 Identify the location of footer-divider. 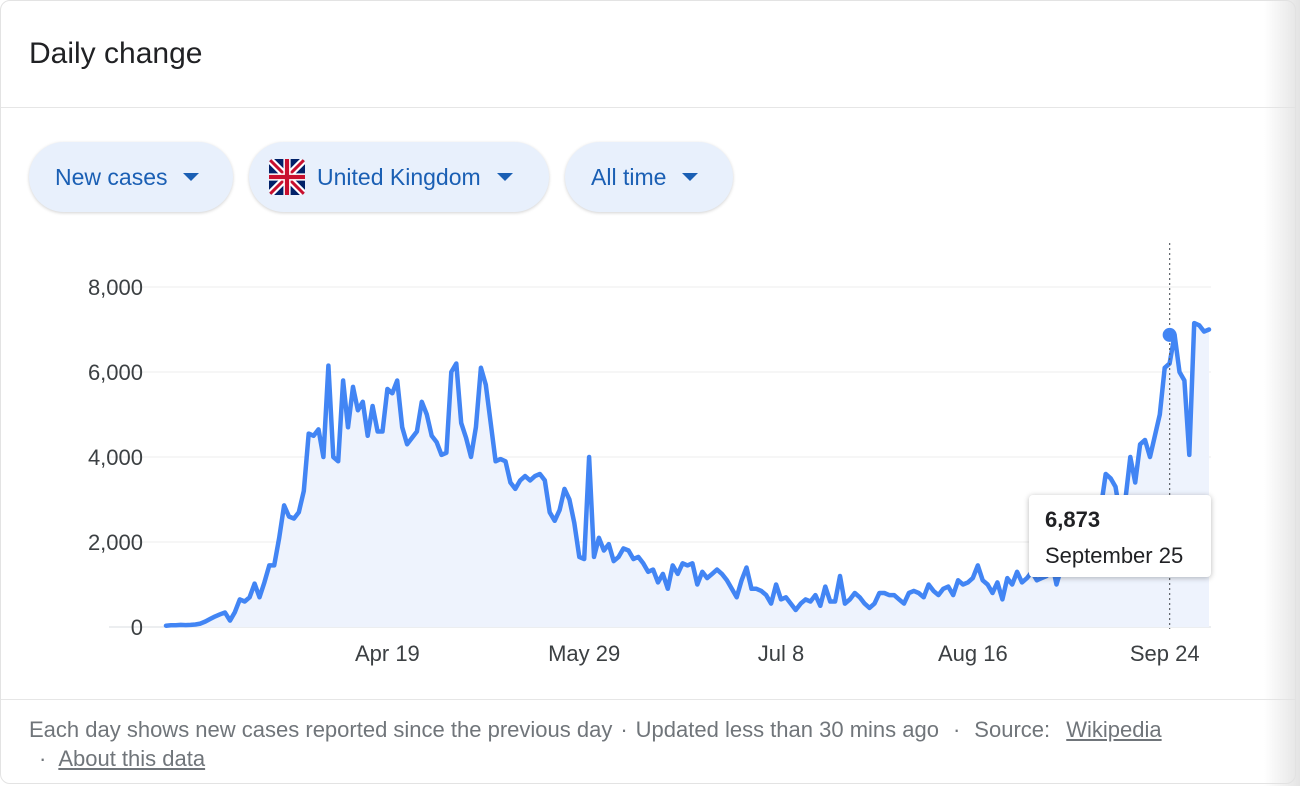
(648, 699).